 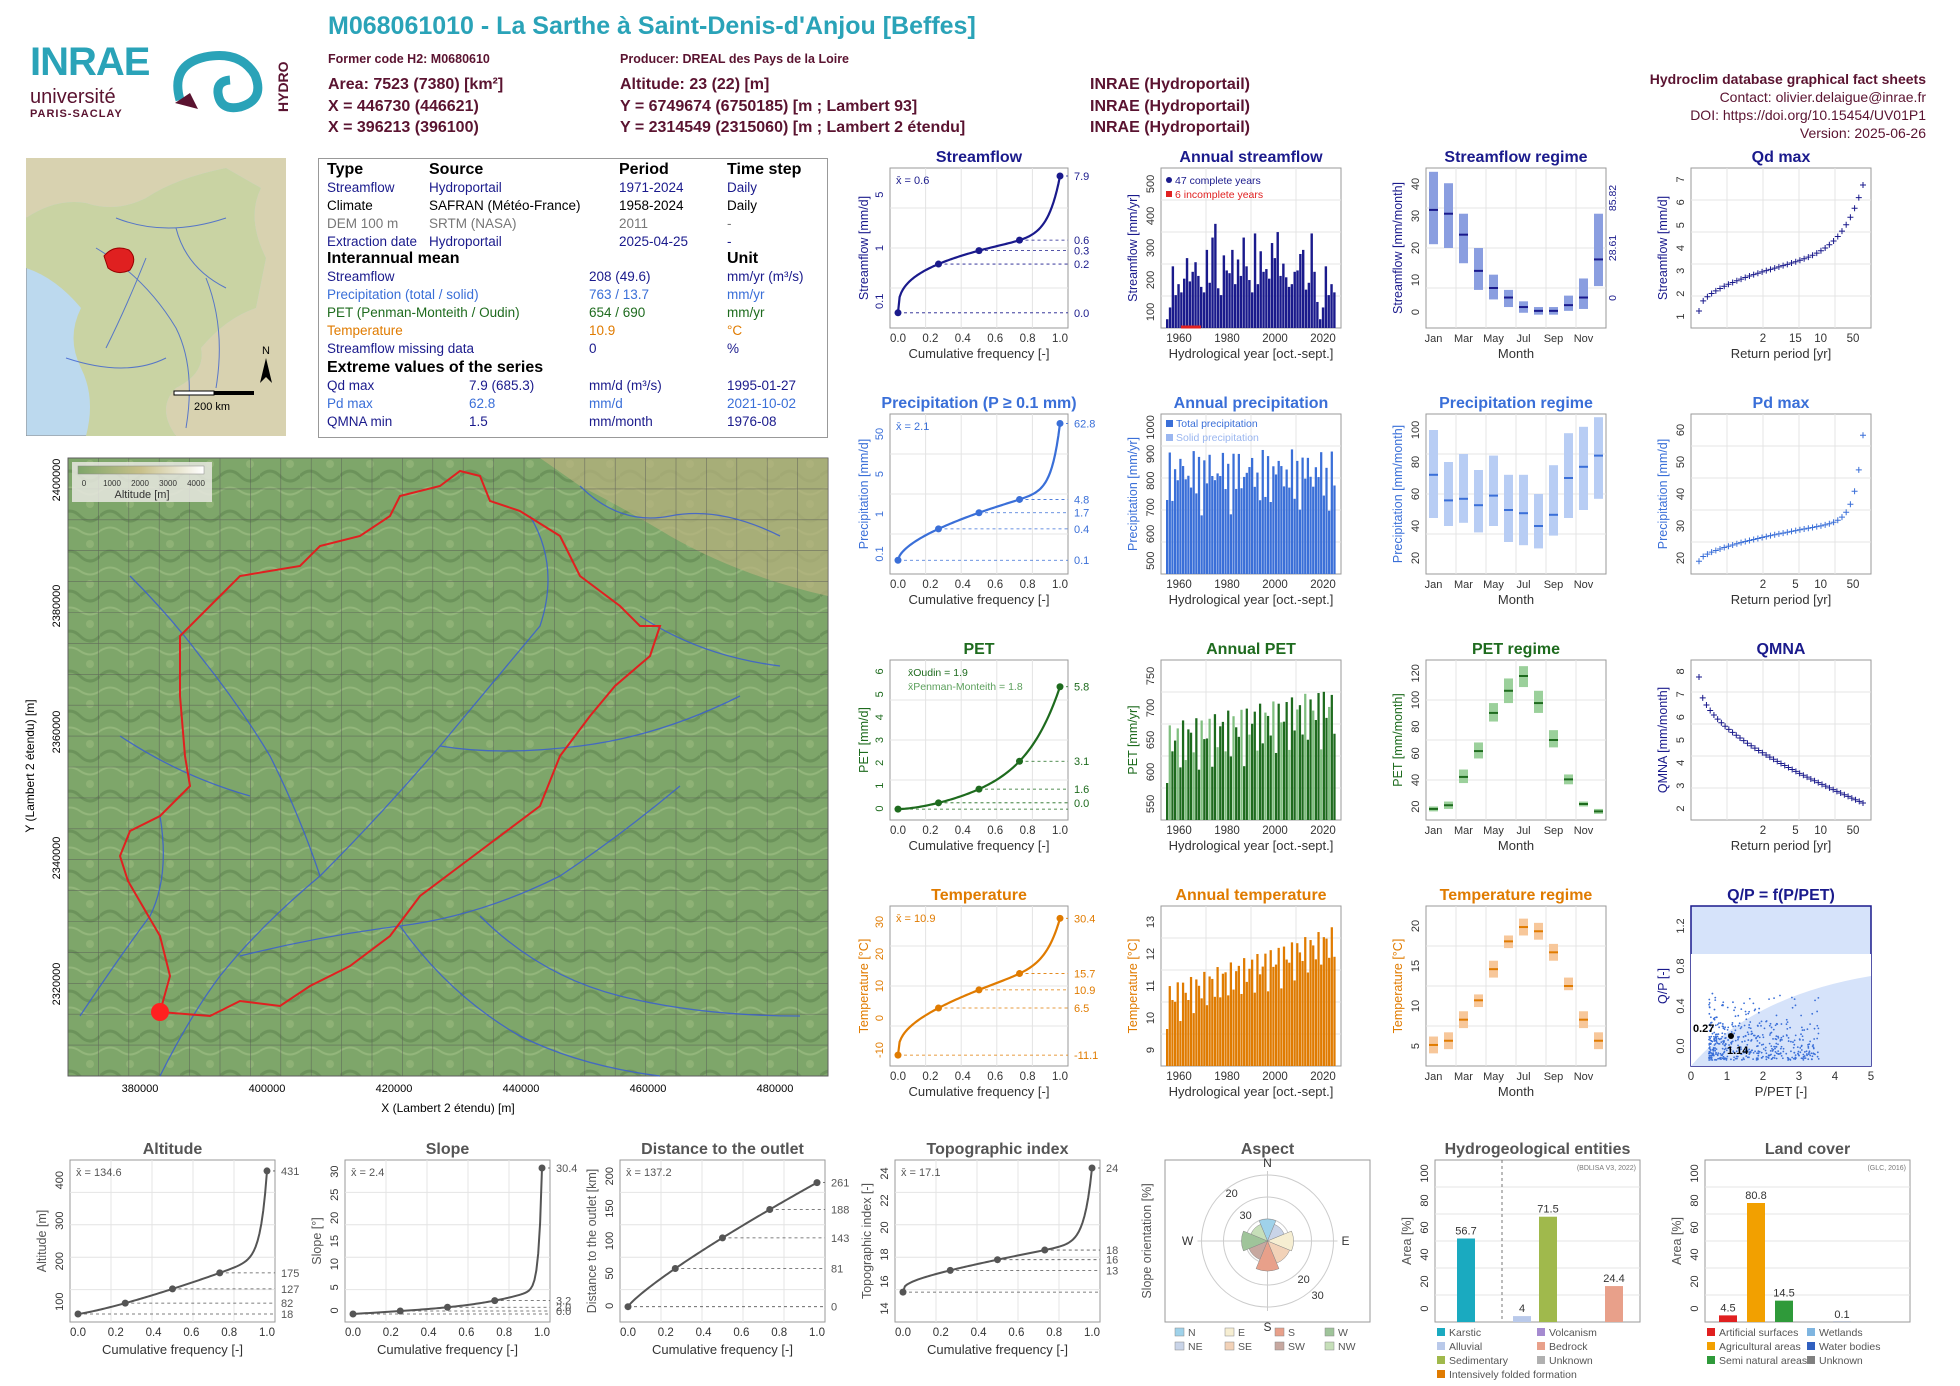 What do you see at coordinates (1151, 560) in the screenshot?
I see `y-tick: 500` at bounding box center [1151, 560].